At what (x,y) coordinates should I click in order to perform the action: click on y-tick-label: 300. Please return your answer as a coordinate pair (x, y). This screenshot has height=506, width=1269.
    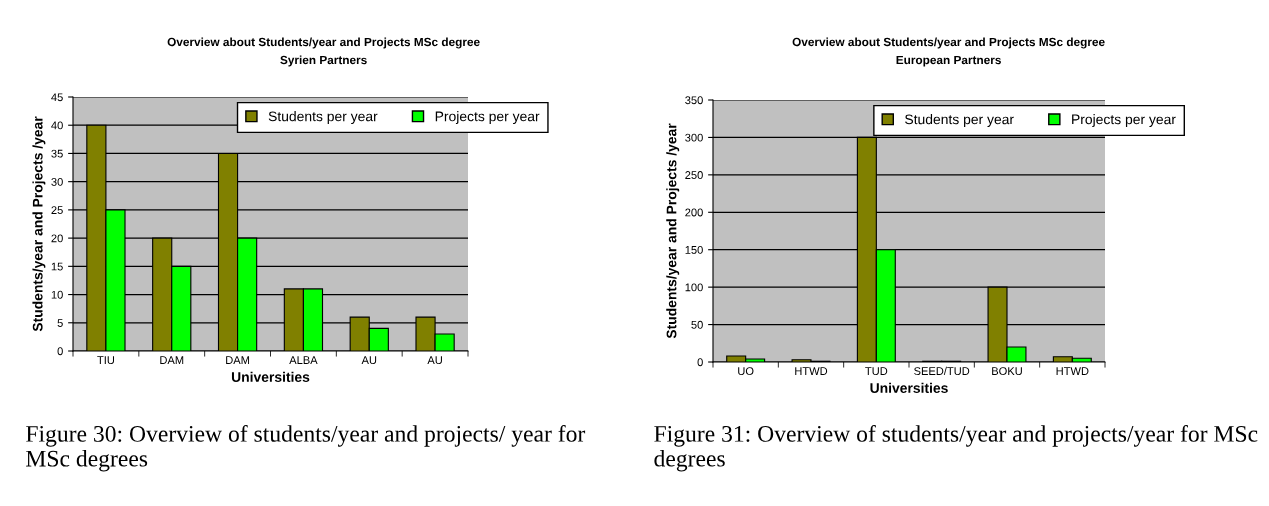
    Looking at the image, I should click on (694, 137).